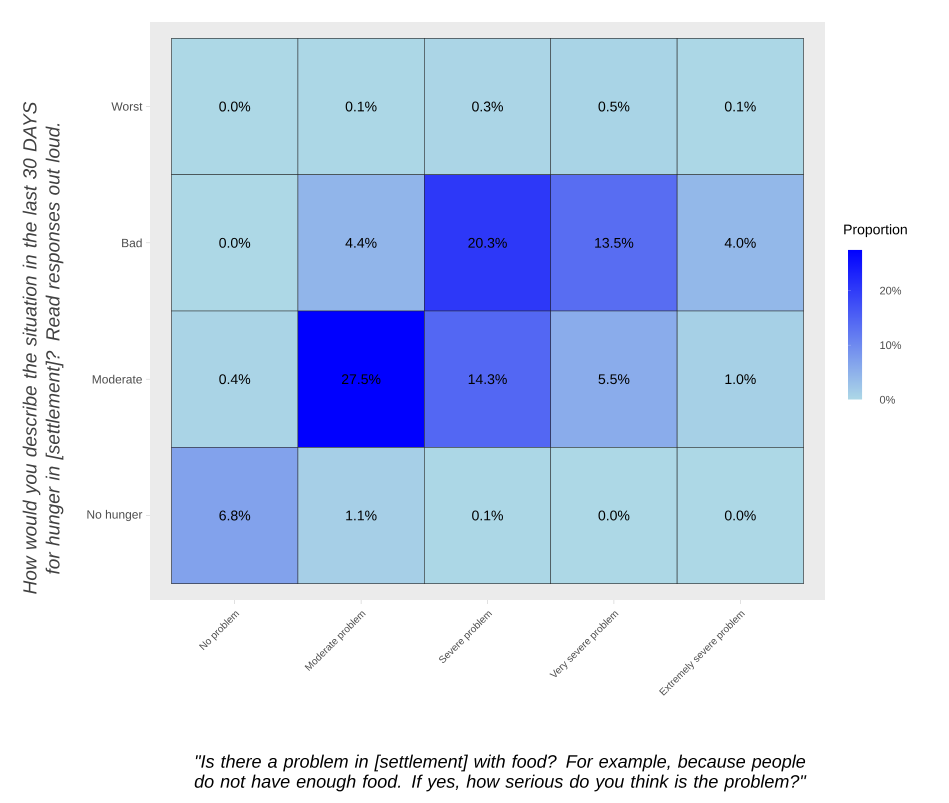  Describe the element at coordinates (43, 348) in the screenshot. I see `y-axis-title: How would you describe the situation in the last 30 DAYS for hunger in [settlement]? Read responses out loud.` at that location.